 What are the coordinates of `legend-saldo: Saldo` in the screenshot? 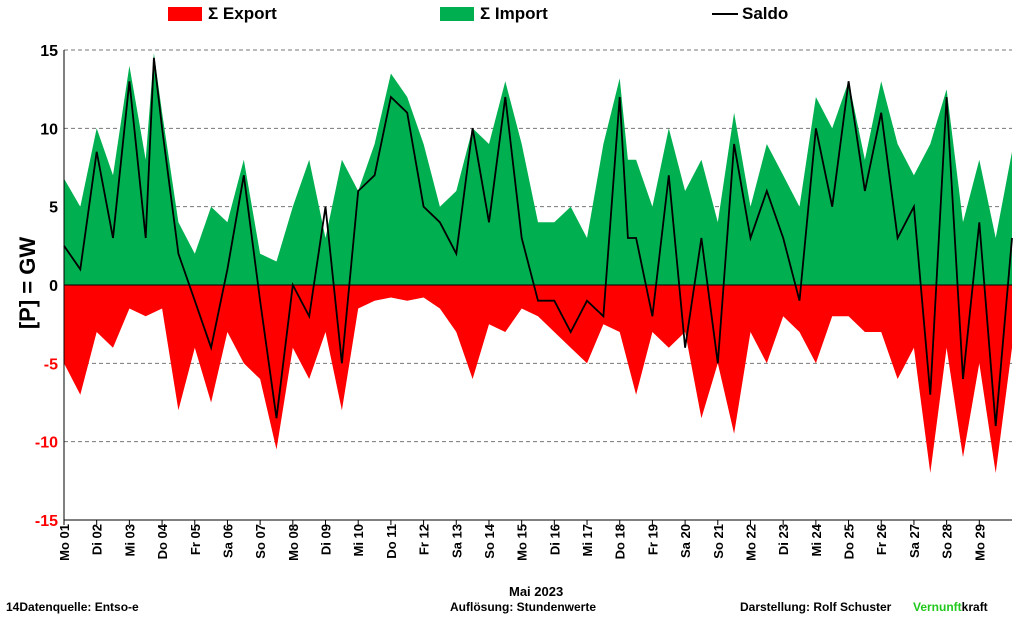 It's located at (750, 14).